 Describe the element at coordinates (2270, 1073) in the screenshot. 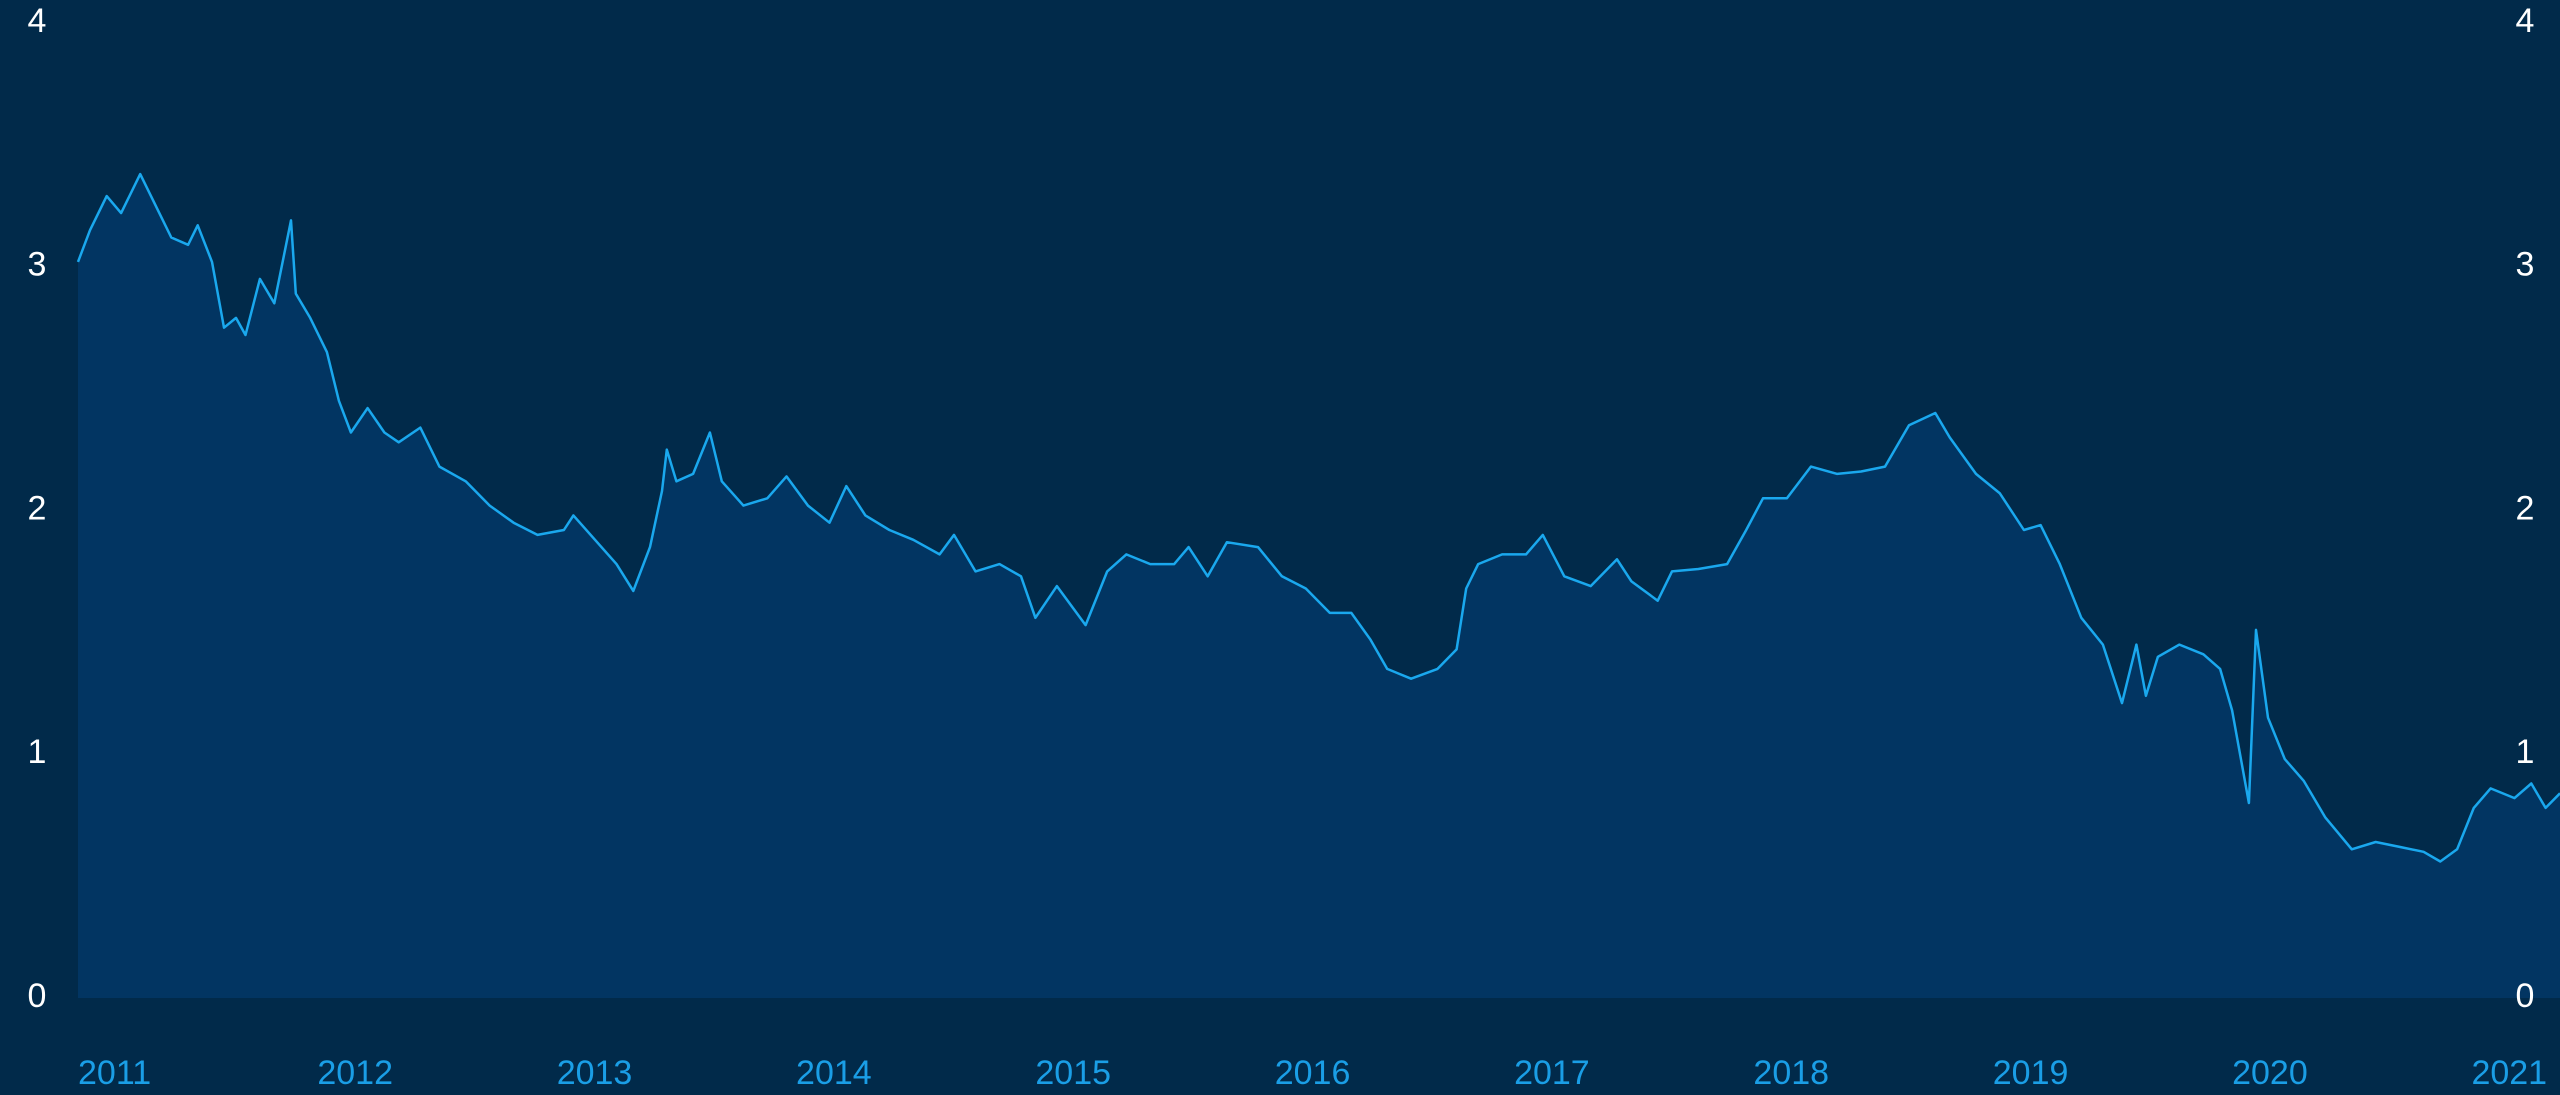

I see `x-tick-label: 2020` at that location.